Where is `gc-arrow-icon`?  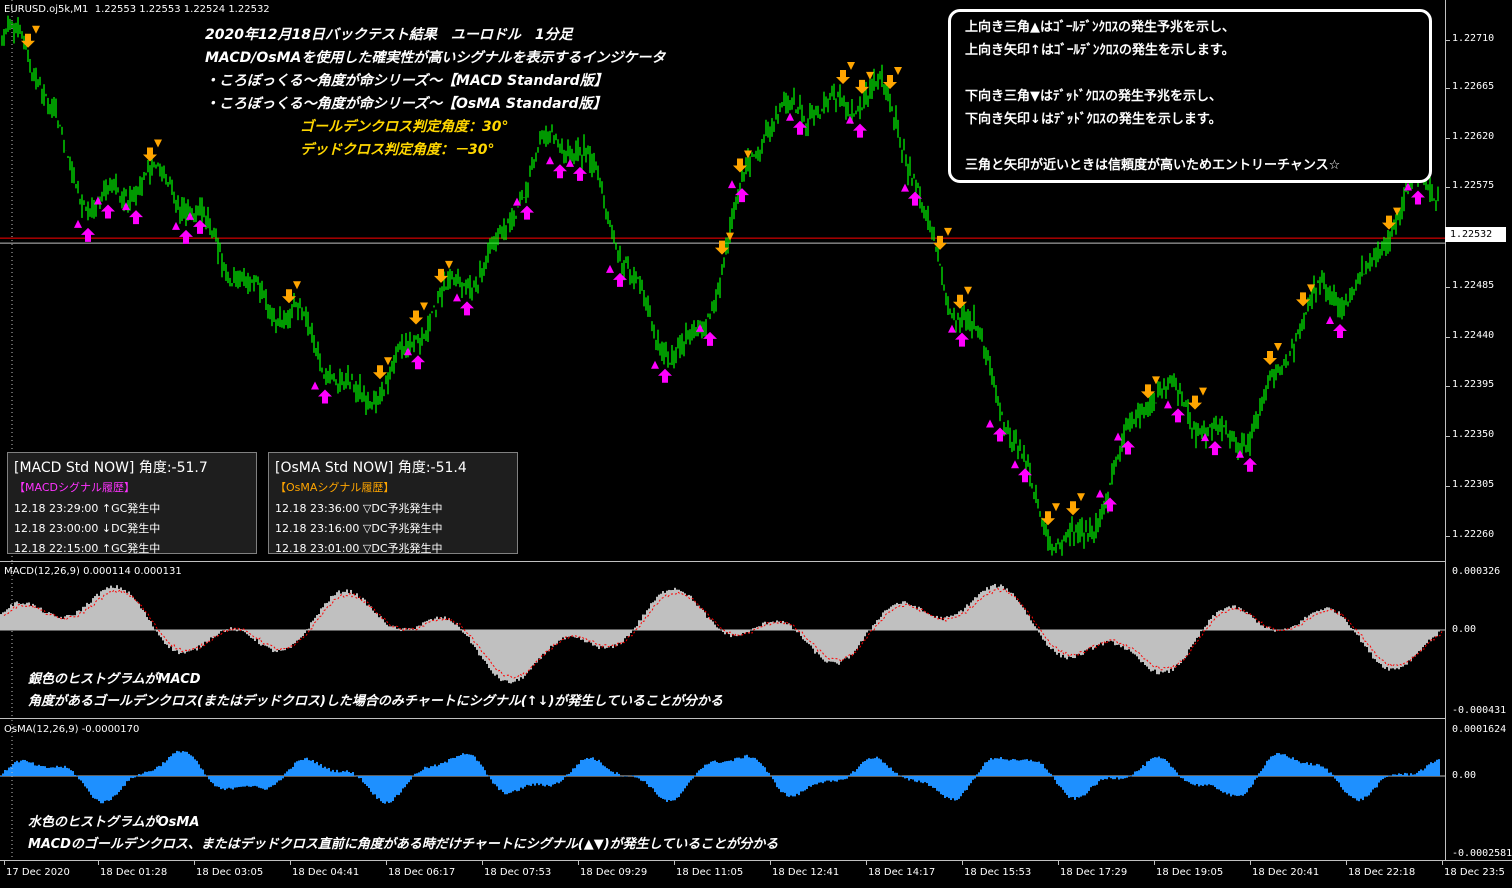
gc-arrow-icon is located at coordinates (325, 396).